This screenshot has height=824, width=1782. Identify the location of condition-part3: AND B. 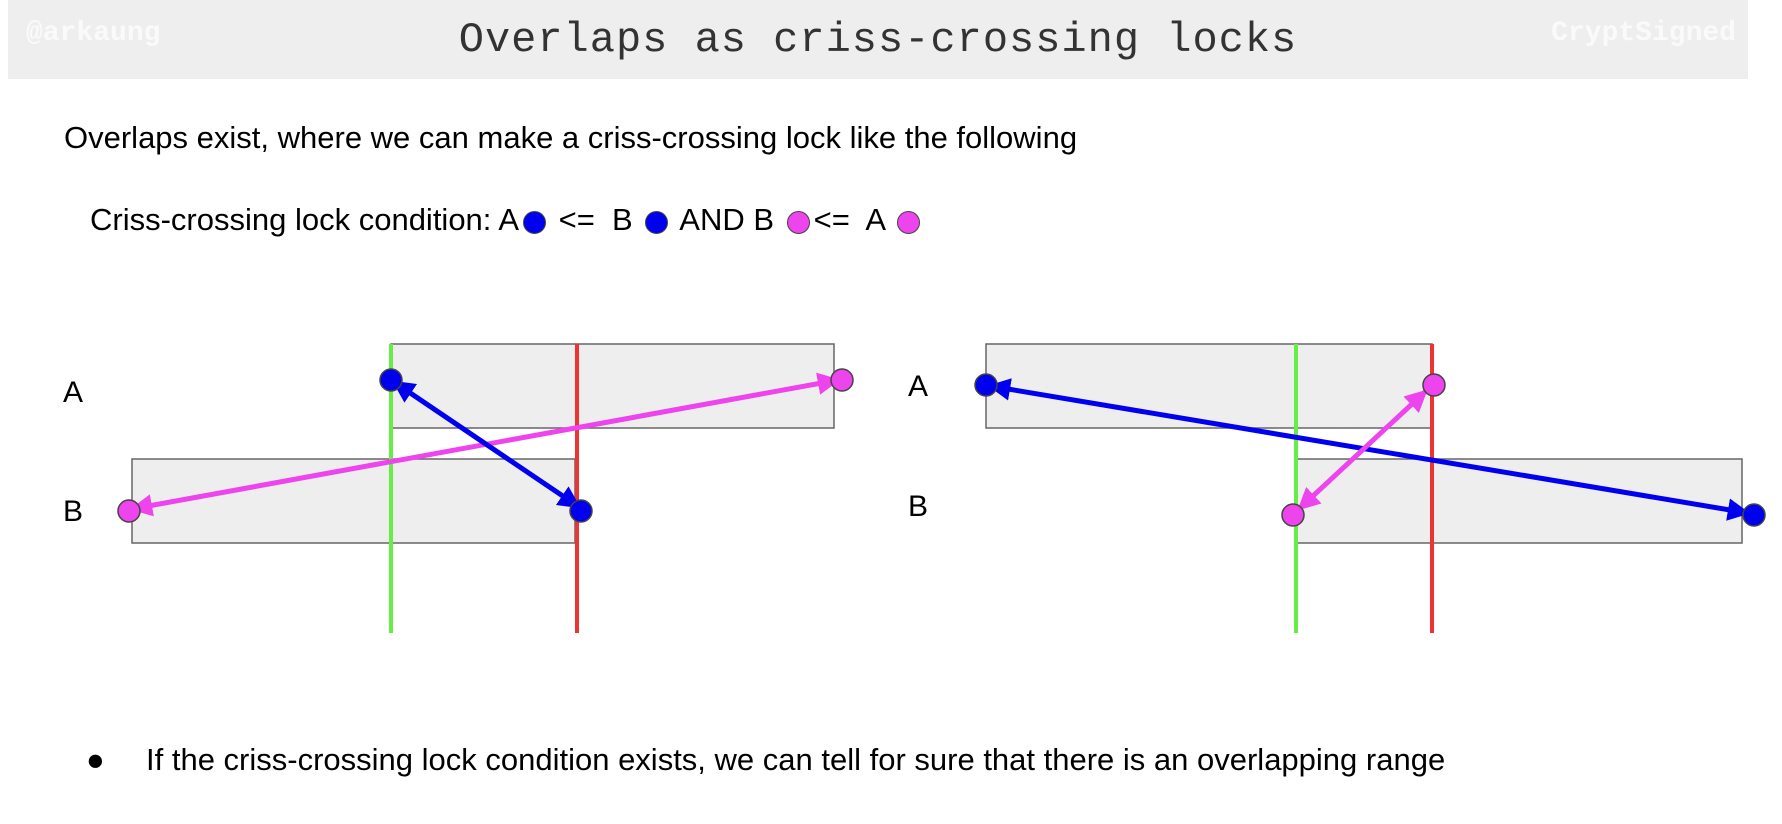
(727, 219).